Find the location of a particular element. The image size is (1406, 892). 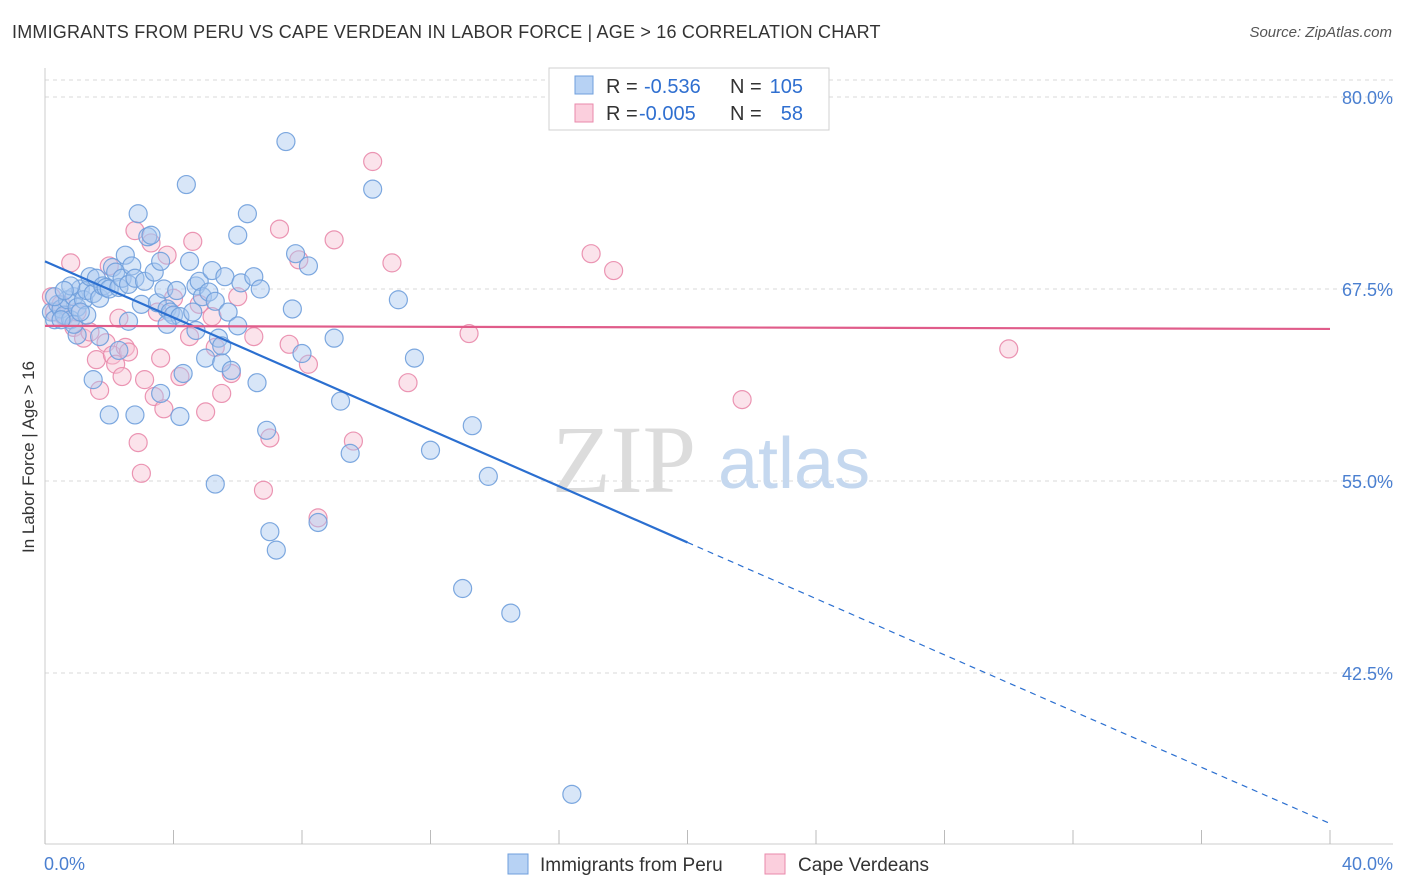

cape-verdeans-trend-line is located at coordinates (687, 327).